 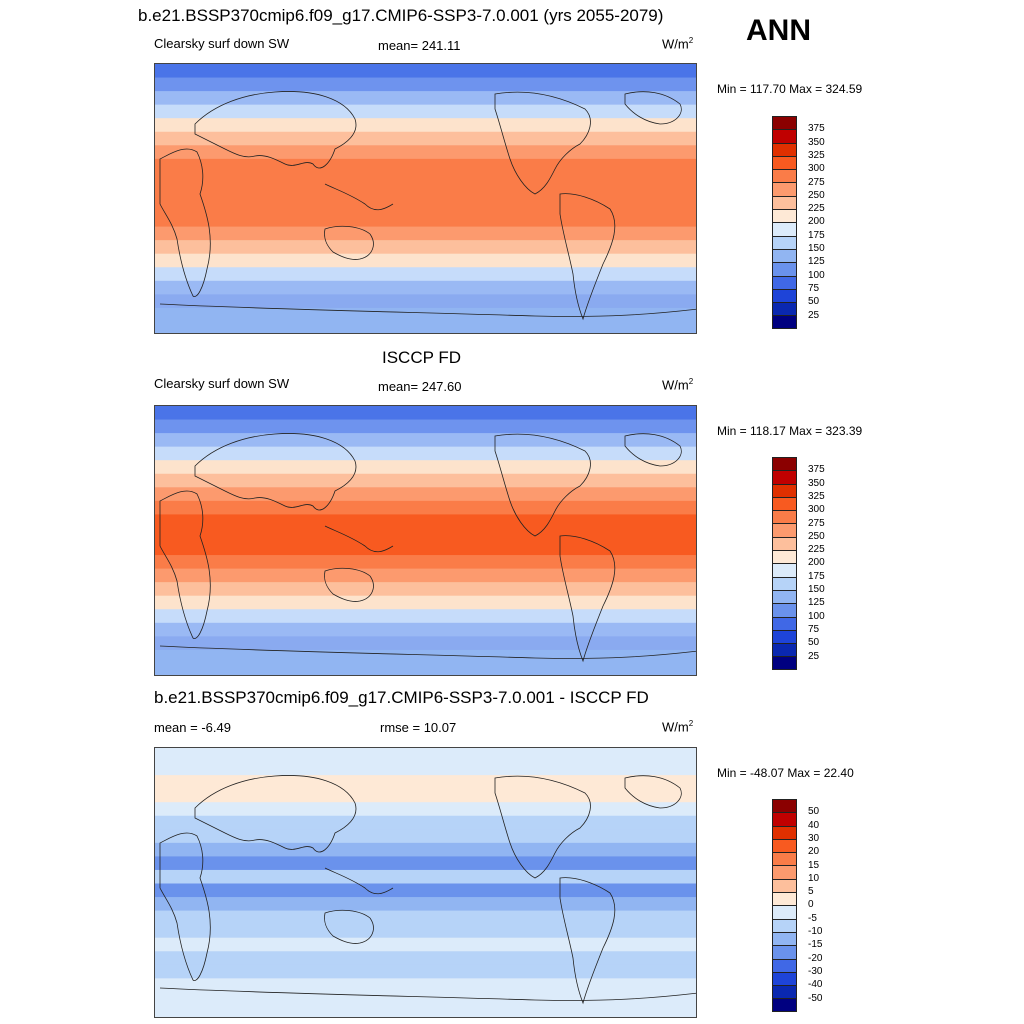 I want to click on panel-1-mean-label: mean= 241.11, so click(x=419, y=45).